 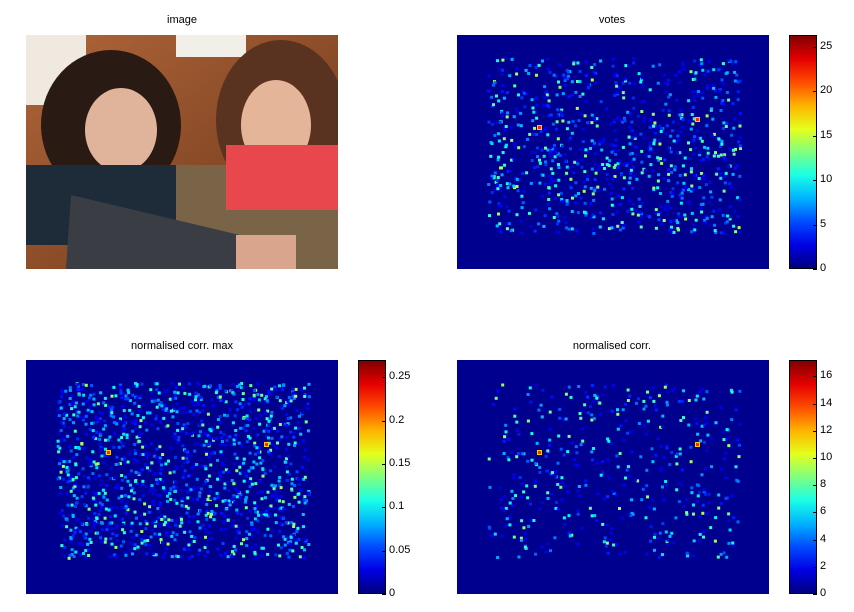 What do you see at coordinates (826, 179) in the screenshot?
I see `colorbar-tick-label: 10` at bounding box center [826, 179].